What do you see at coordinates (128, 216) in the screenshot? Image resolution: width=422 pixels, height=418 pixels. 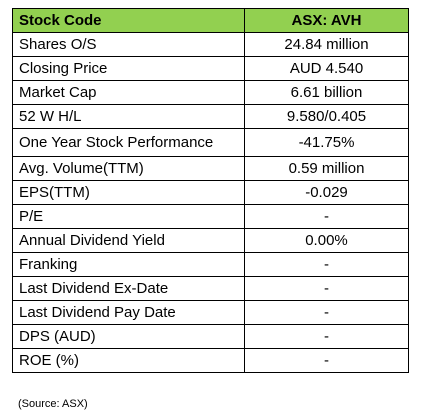 I see `row-label: P/E` at bounding box center [128, 216].